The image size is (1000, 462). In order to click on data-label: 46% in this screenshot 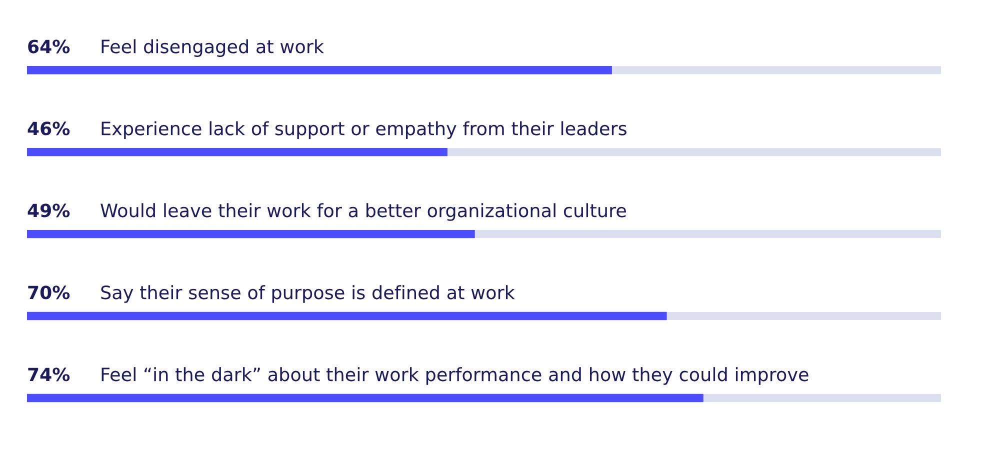, I will do `click(49, 129)`.